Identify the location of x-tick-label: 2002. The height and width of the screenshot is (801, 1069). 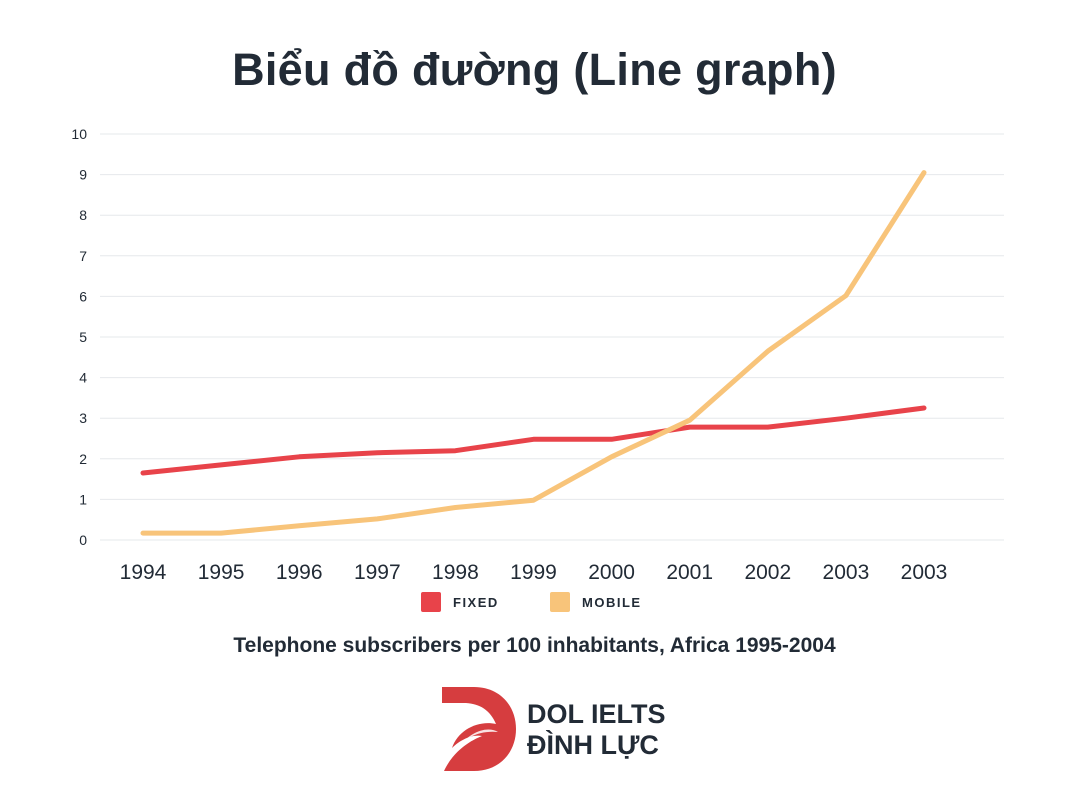
(767, 572).